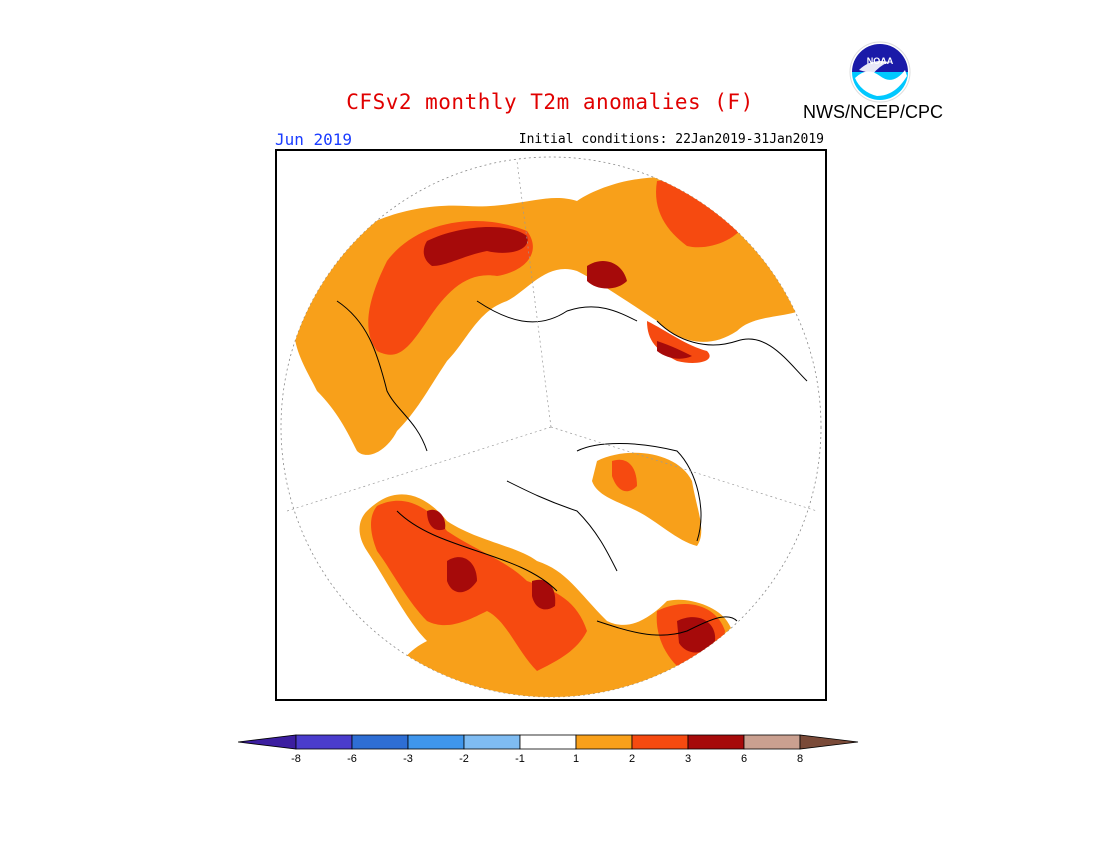  Describe the element at coordinates (408, 759) in the screenshot. I see `colorbar-tick-label: -3` at that location.